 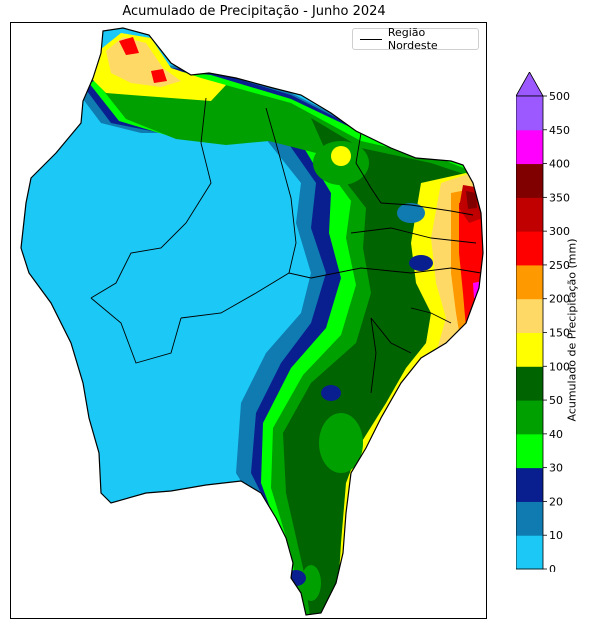 What do you see at coordinates (530, 84) in the screenshot?
I see `colorbar-extend-triangle` at bounding box center [530, 84].